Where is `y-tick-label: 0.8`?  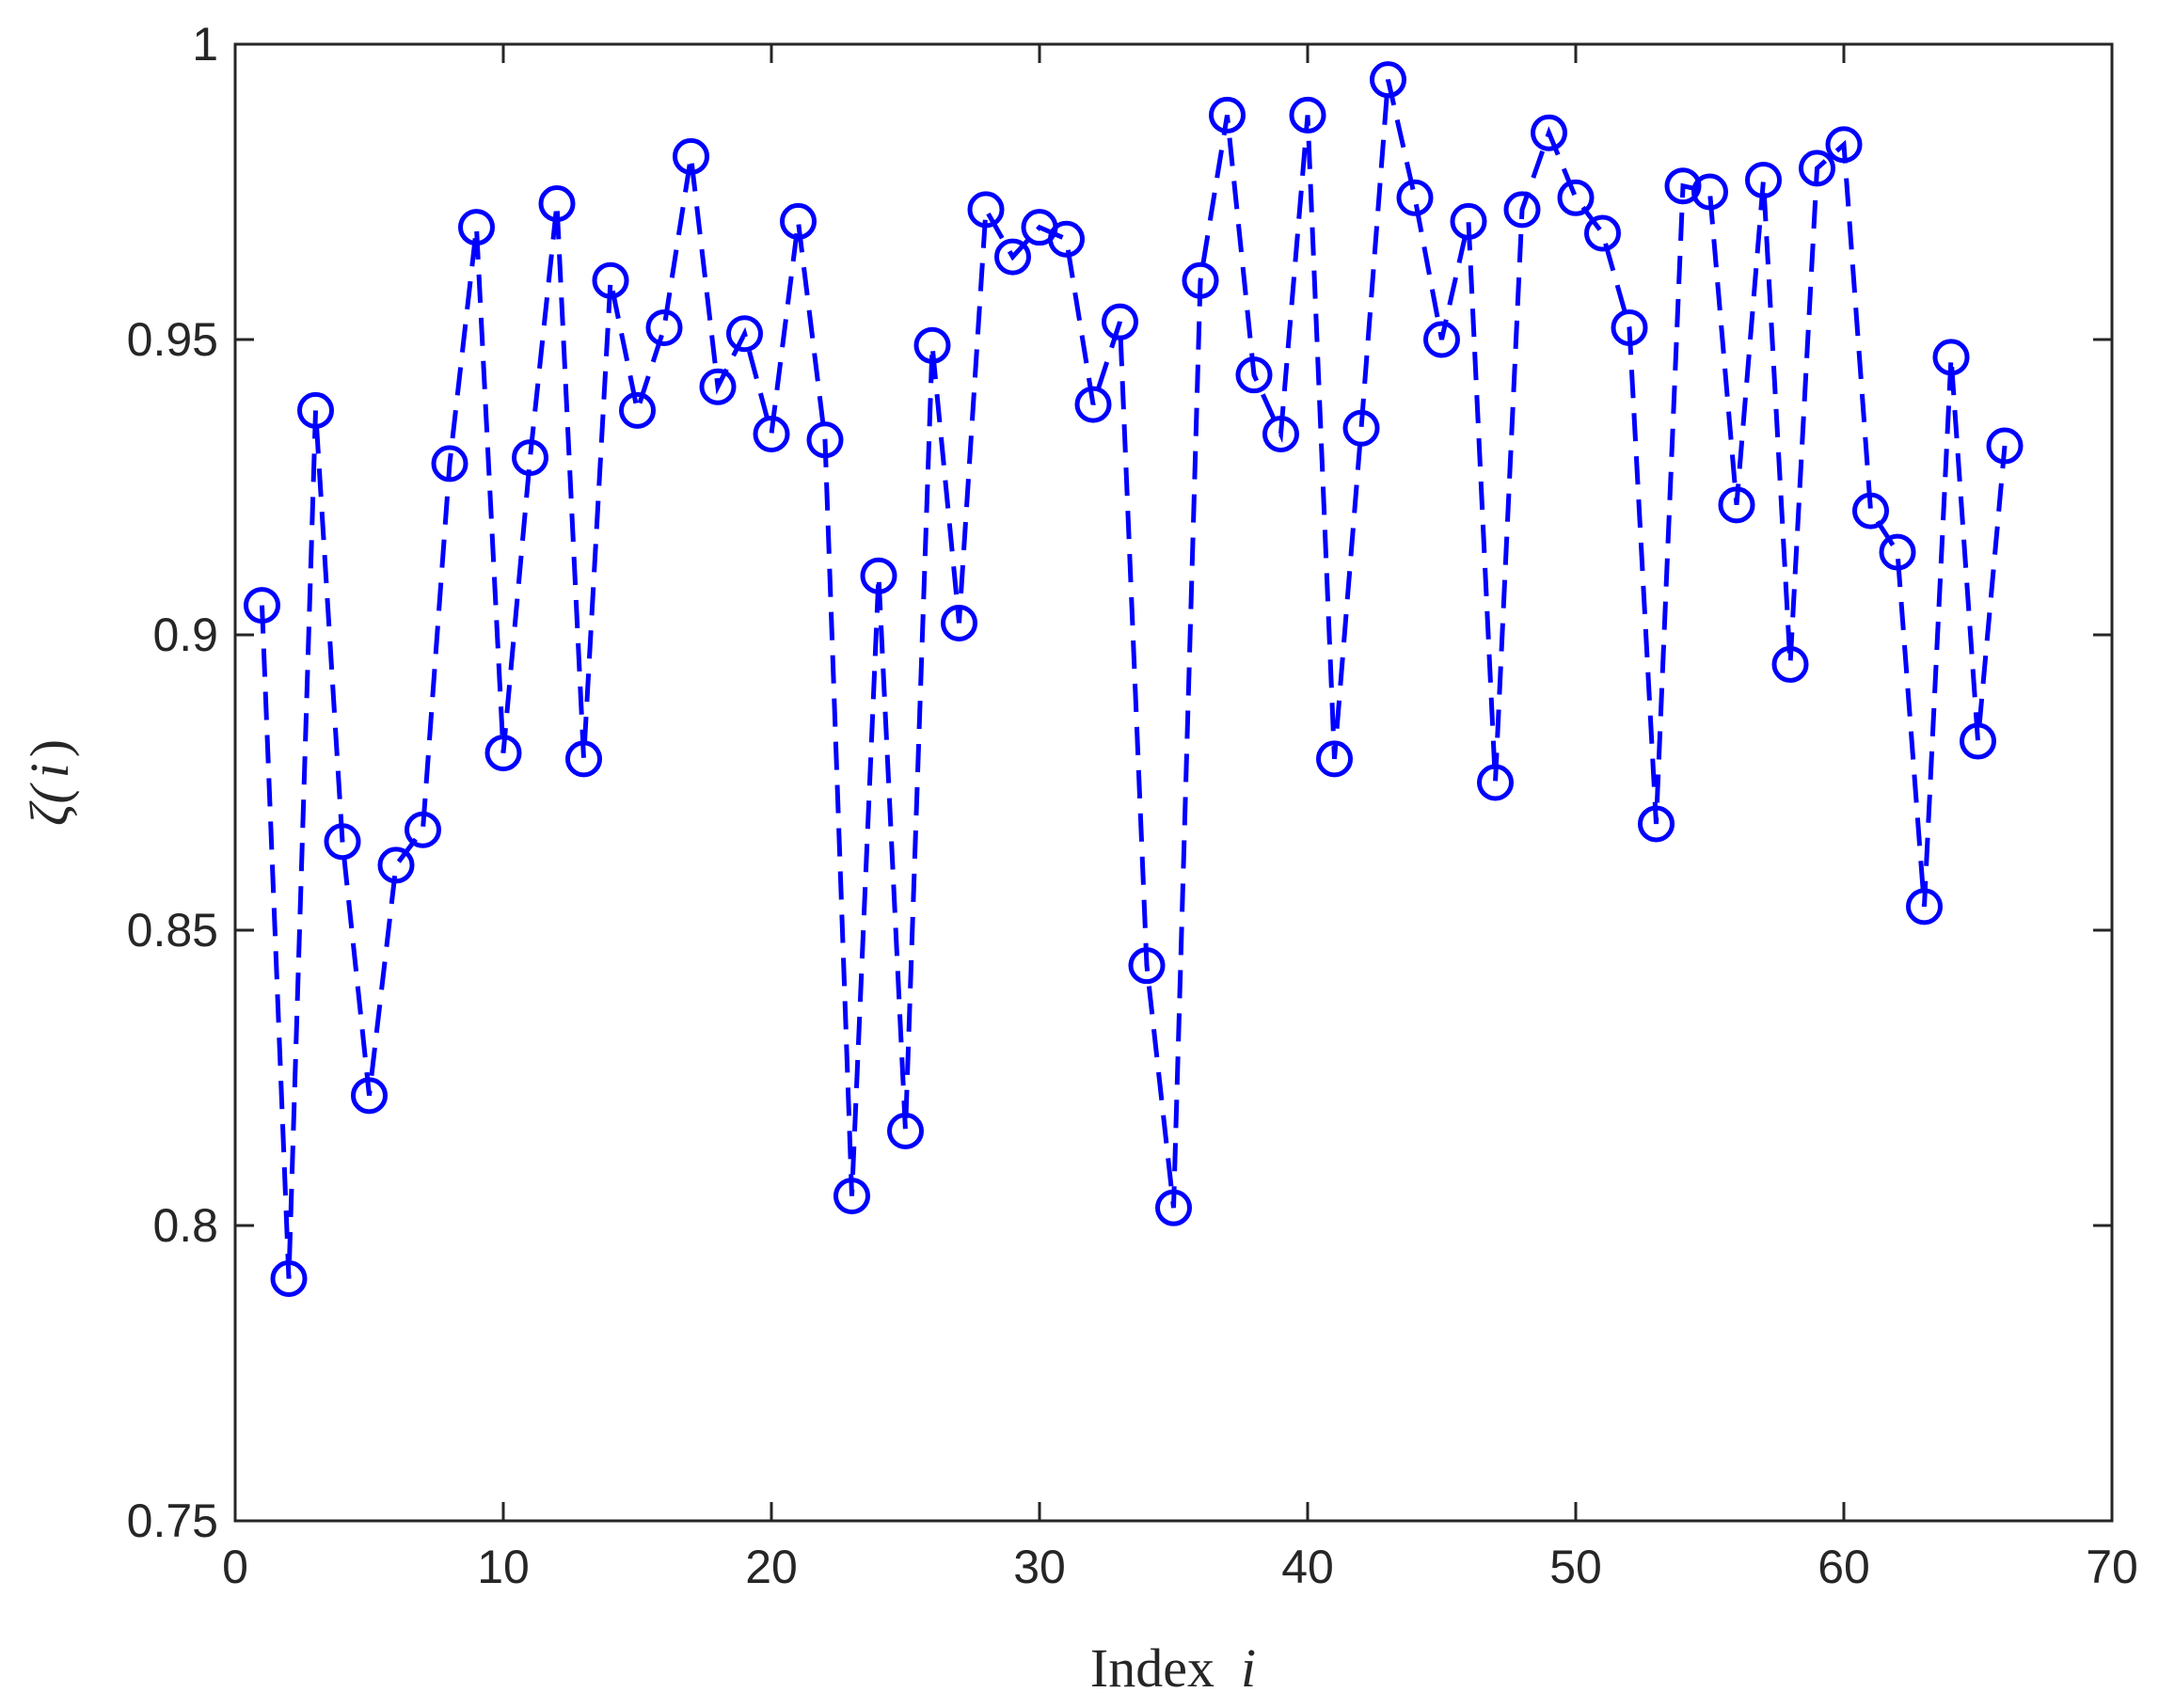
y-tick-label: 0.8 is located at coordinates (185, 1225).